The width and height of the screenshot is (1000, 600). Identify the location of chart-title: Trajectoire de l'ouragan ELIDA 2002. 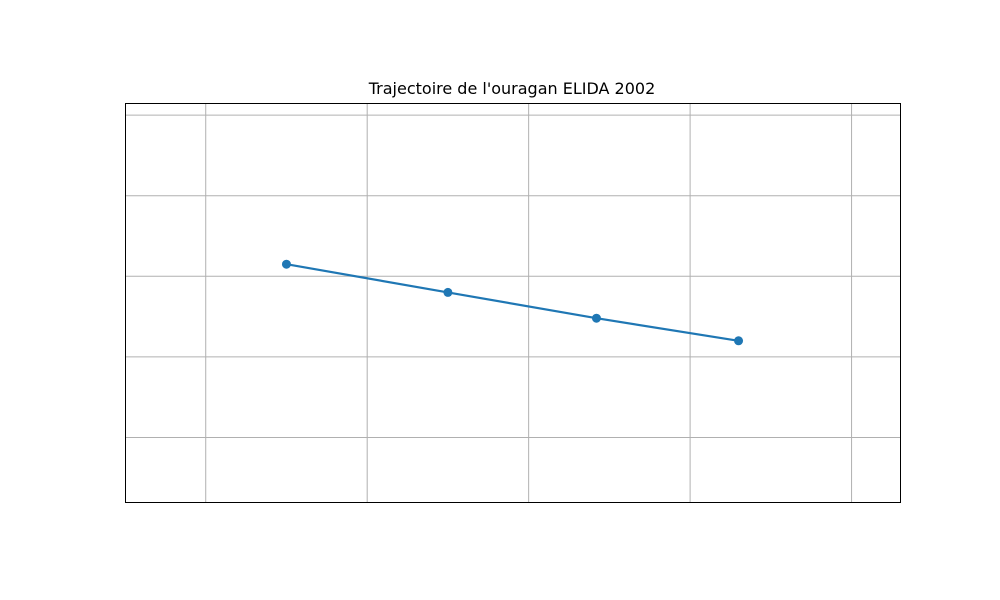
(512, 88).